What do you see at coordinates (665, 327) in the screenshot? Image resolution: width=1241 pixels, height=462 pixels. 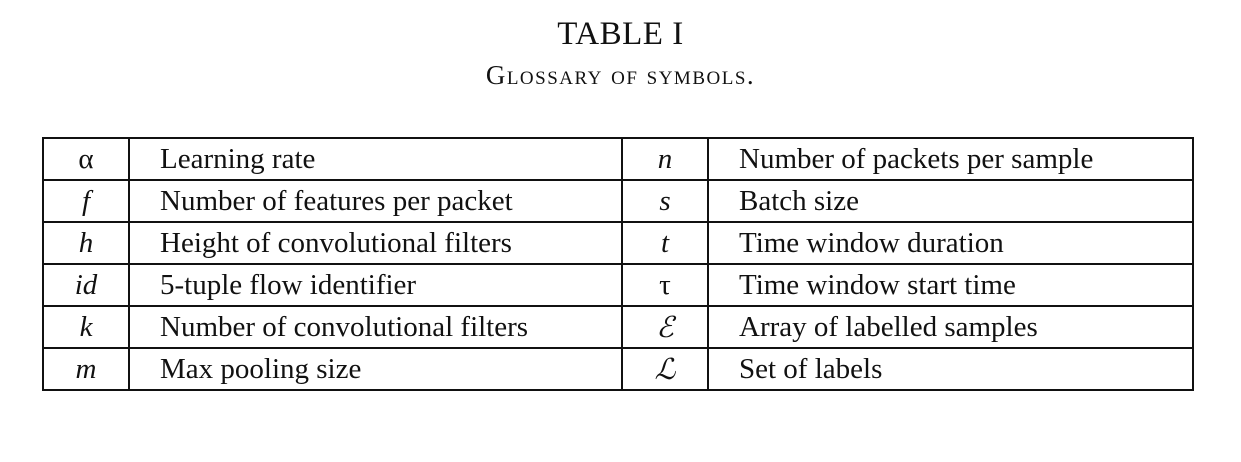 I see `symbol-cell: ℰ` at bounding box center [665, 327].